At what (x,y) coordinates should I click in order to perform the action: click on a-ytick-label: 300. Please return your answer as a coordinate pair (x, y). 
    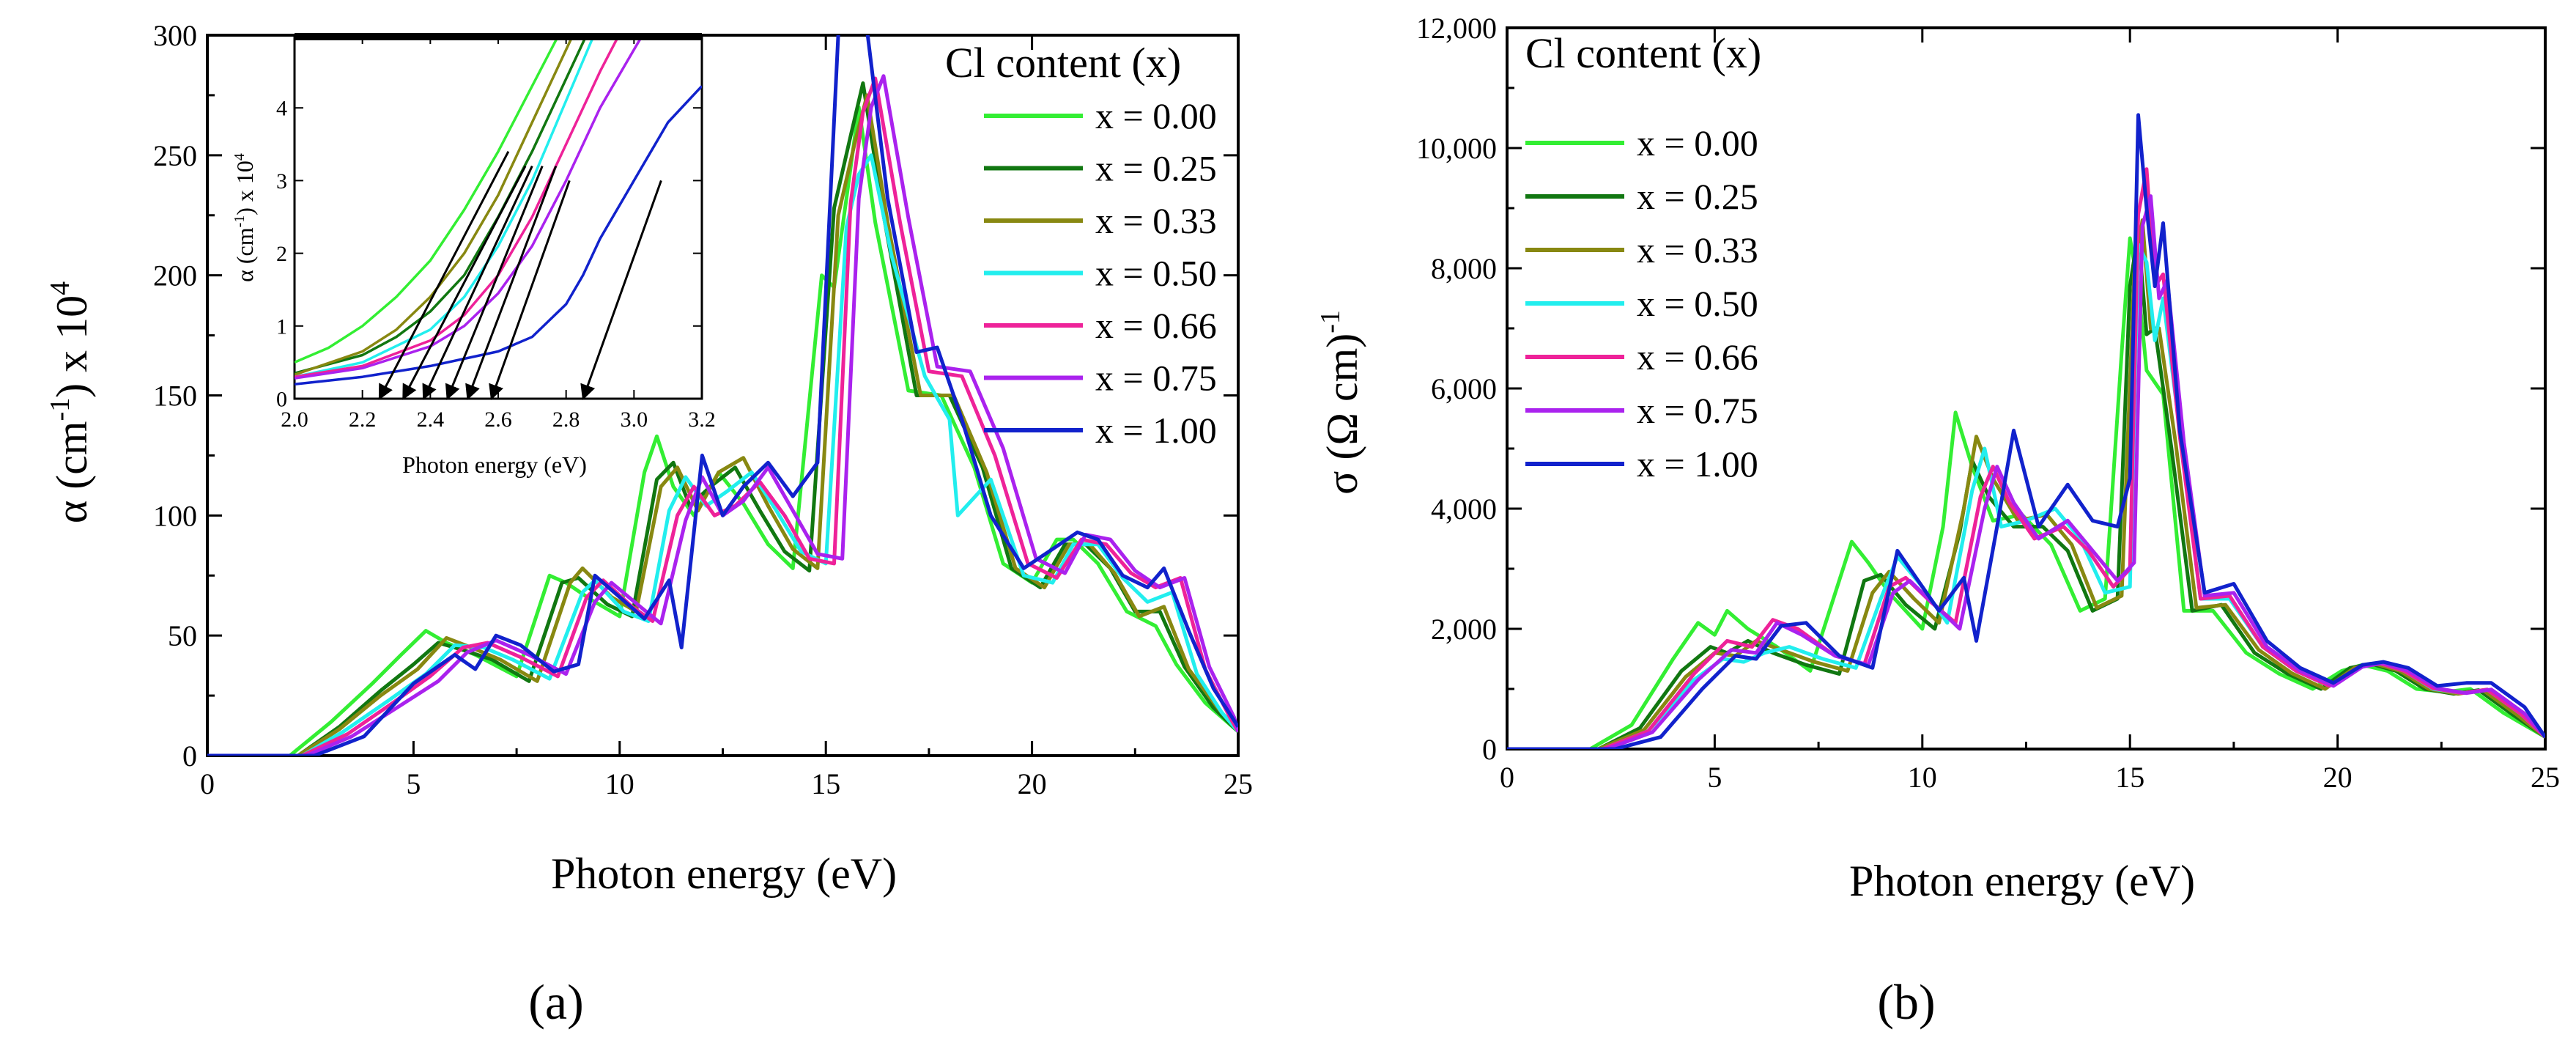
    Looking at the image, I should click on (175, 35).